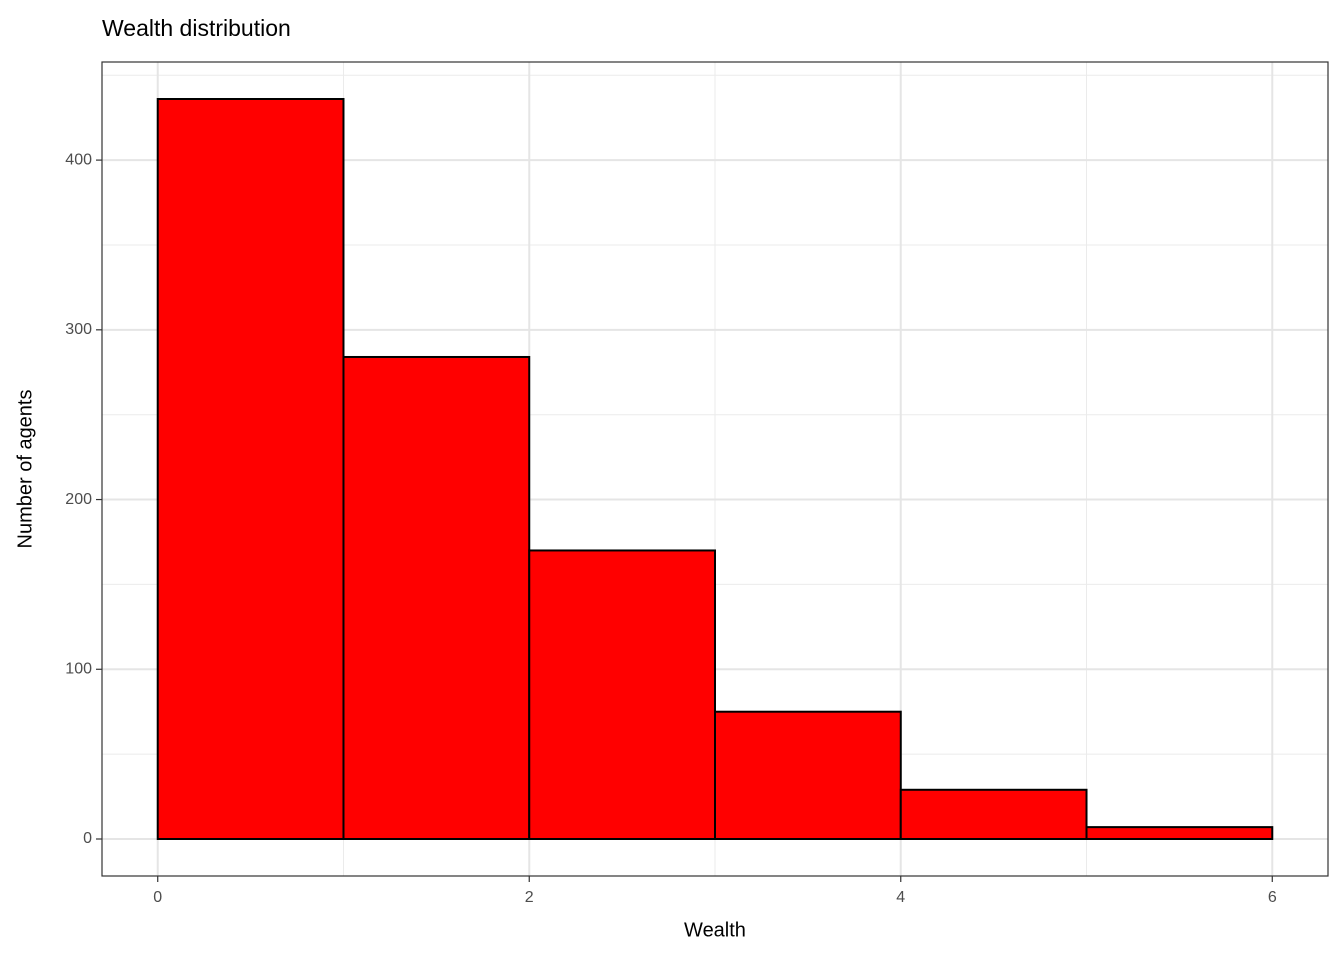  Describe the element at coordinates (1272, 897) in the screenshot. I see `x-tick-label: 6` at that location.